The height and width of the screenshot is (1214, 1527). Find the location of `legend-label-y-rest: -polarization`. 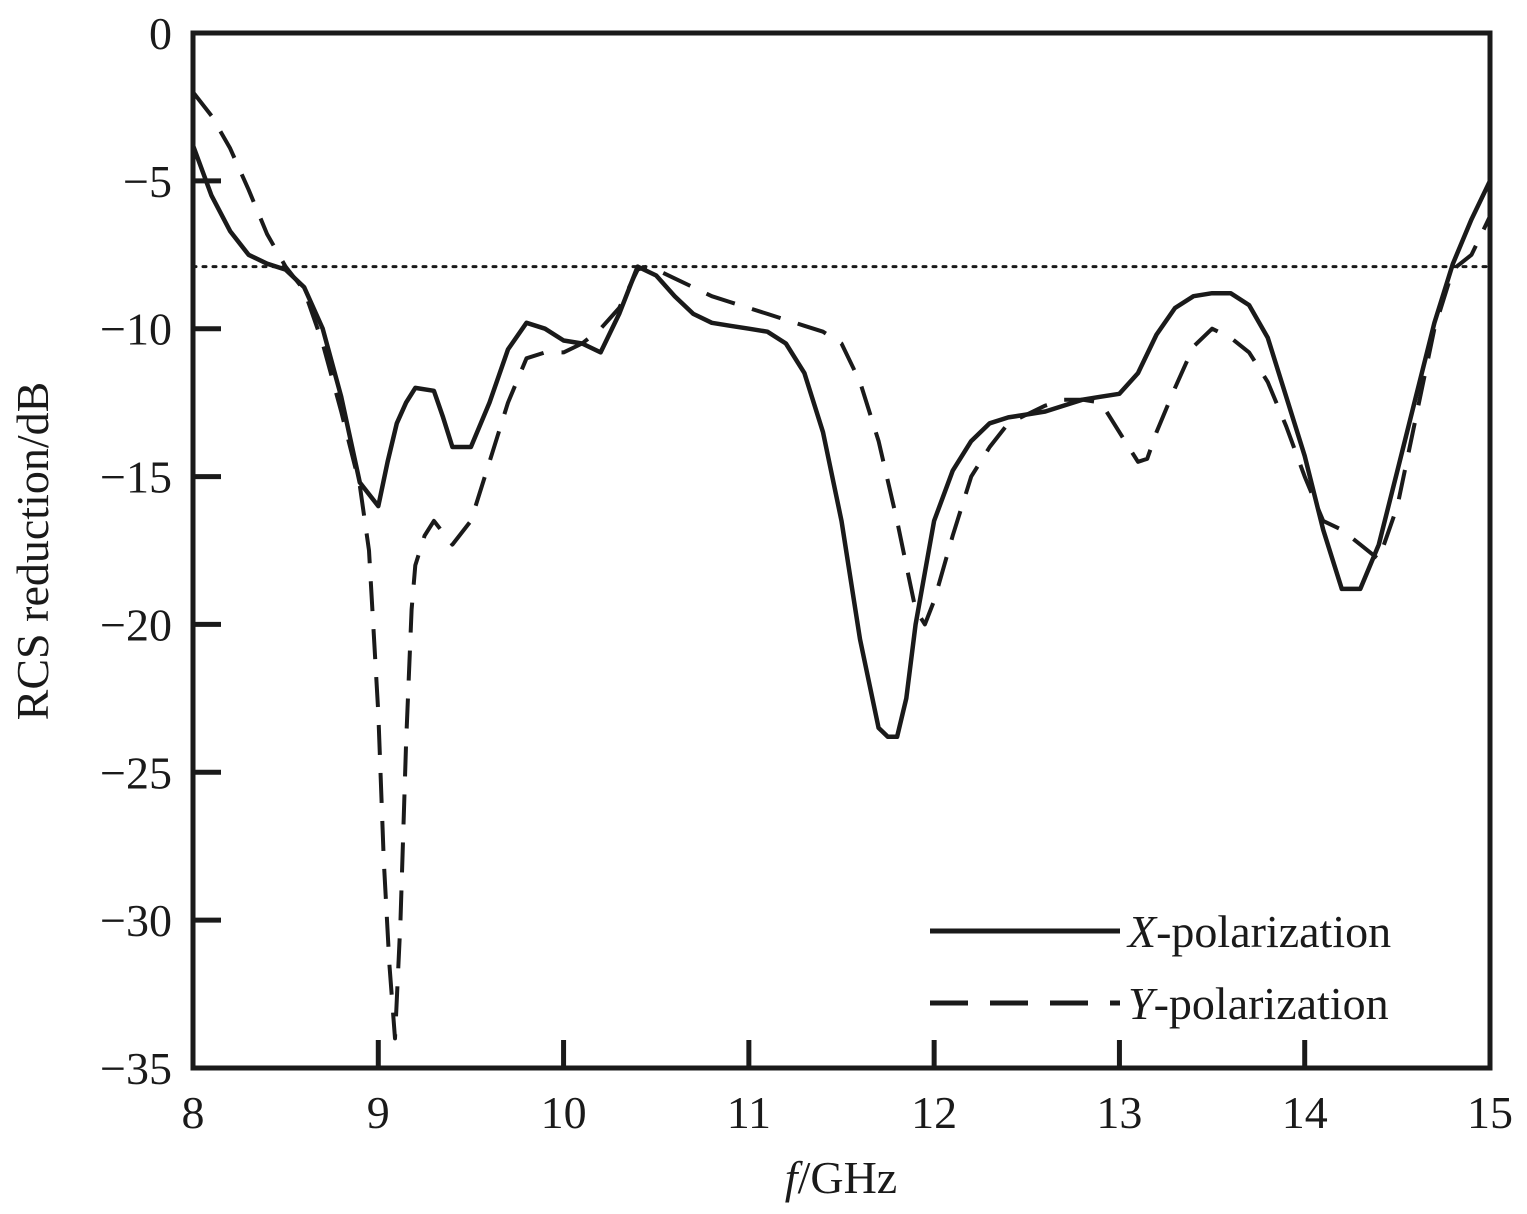

legend-label-y-rest: -polarization is located at coordinates (1271, 1003).